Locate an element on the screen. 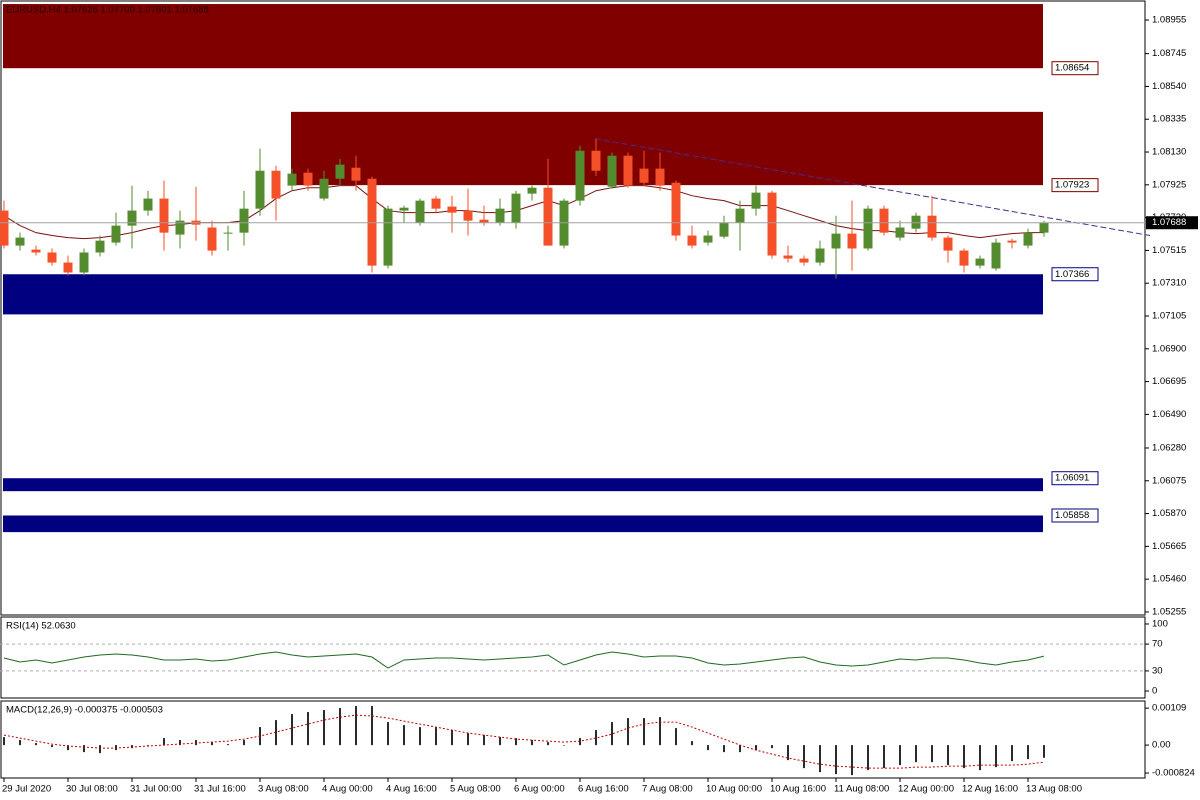 Image resolution: width=1200 pixels, height=800 pixels. y-tick-label: 1.06280 is located at coordinates (1169, 447).